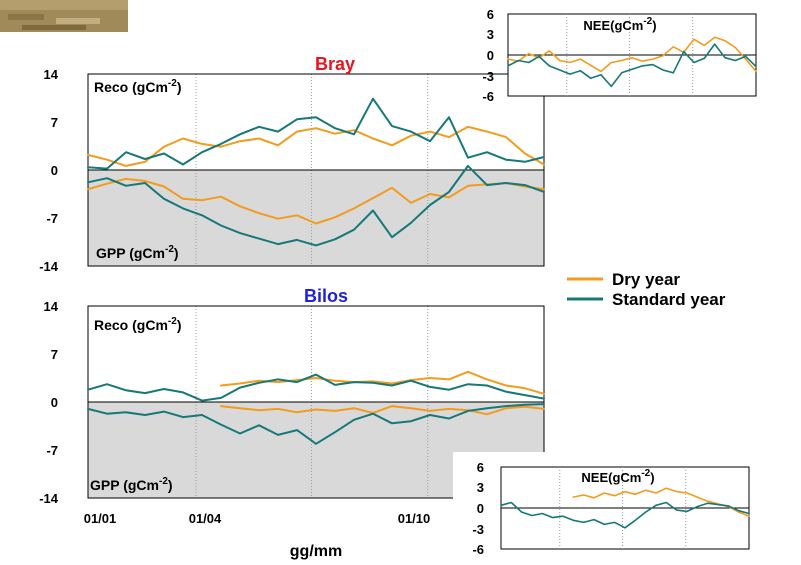 This screenshot has height=565, width=801. What do you see at coordinates (52, 450) in the screenshot?
I see `bilos-ytick-neg7: -7` at bounding box center [52, 450].